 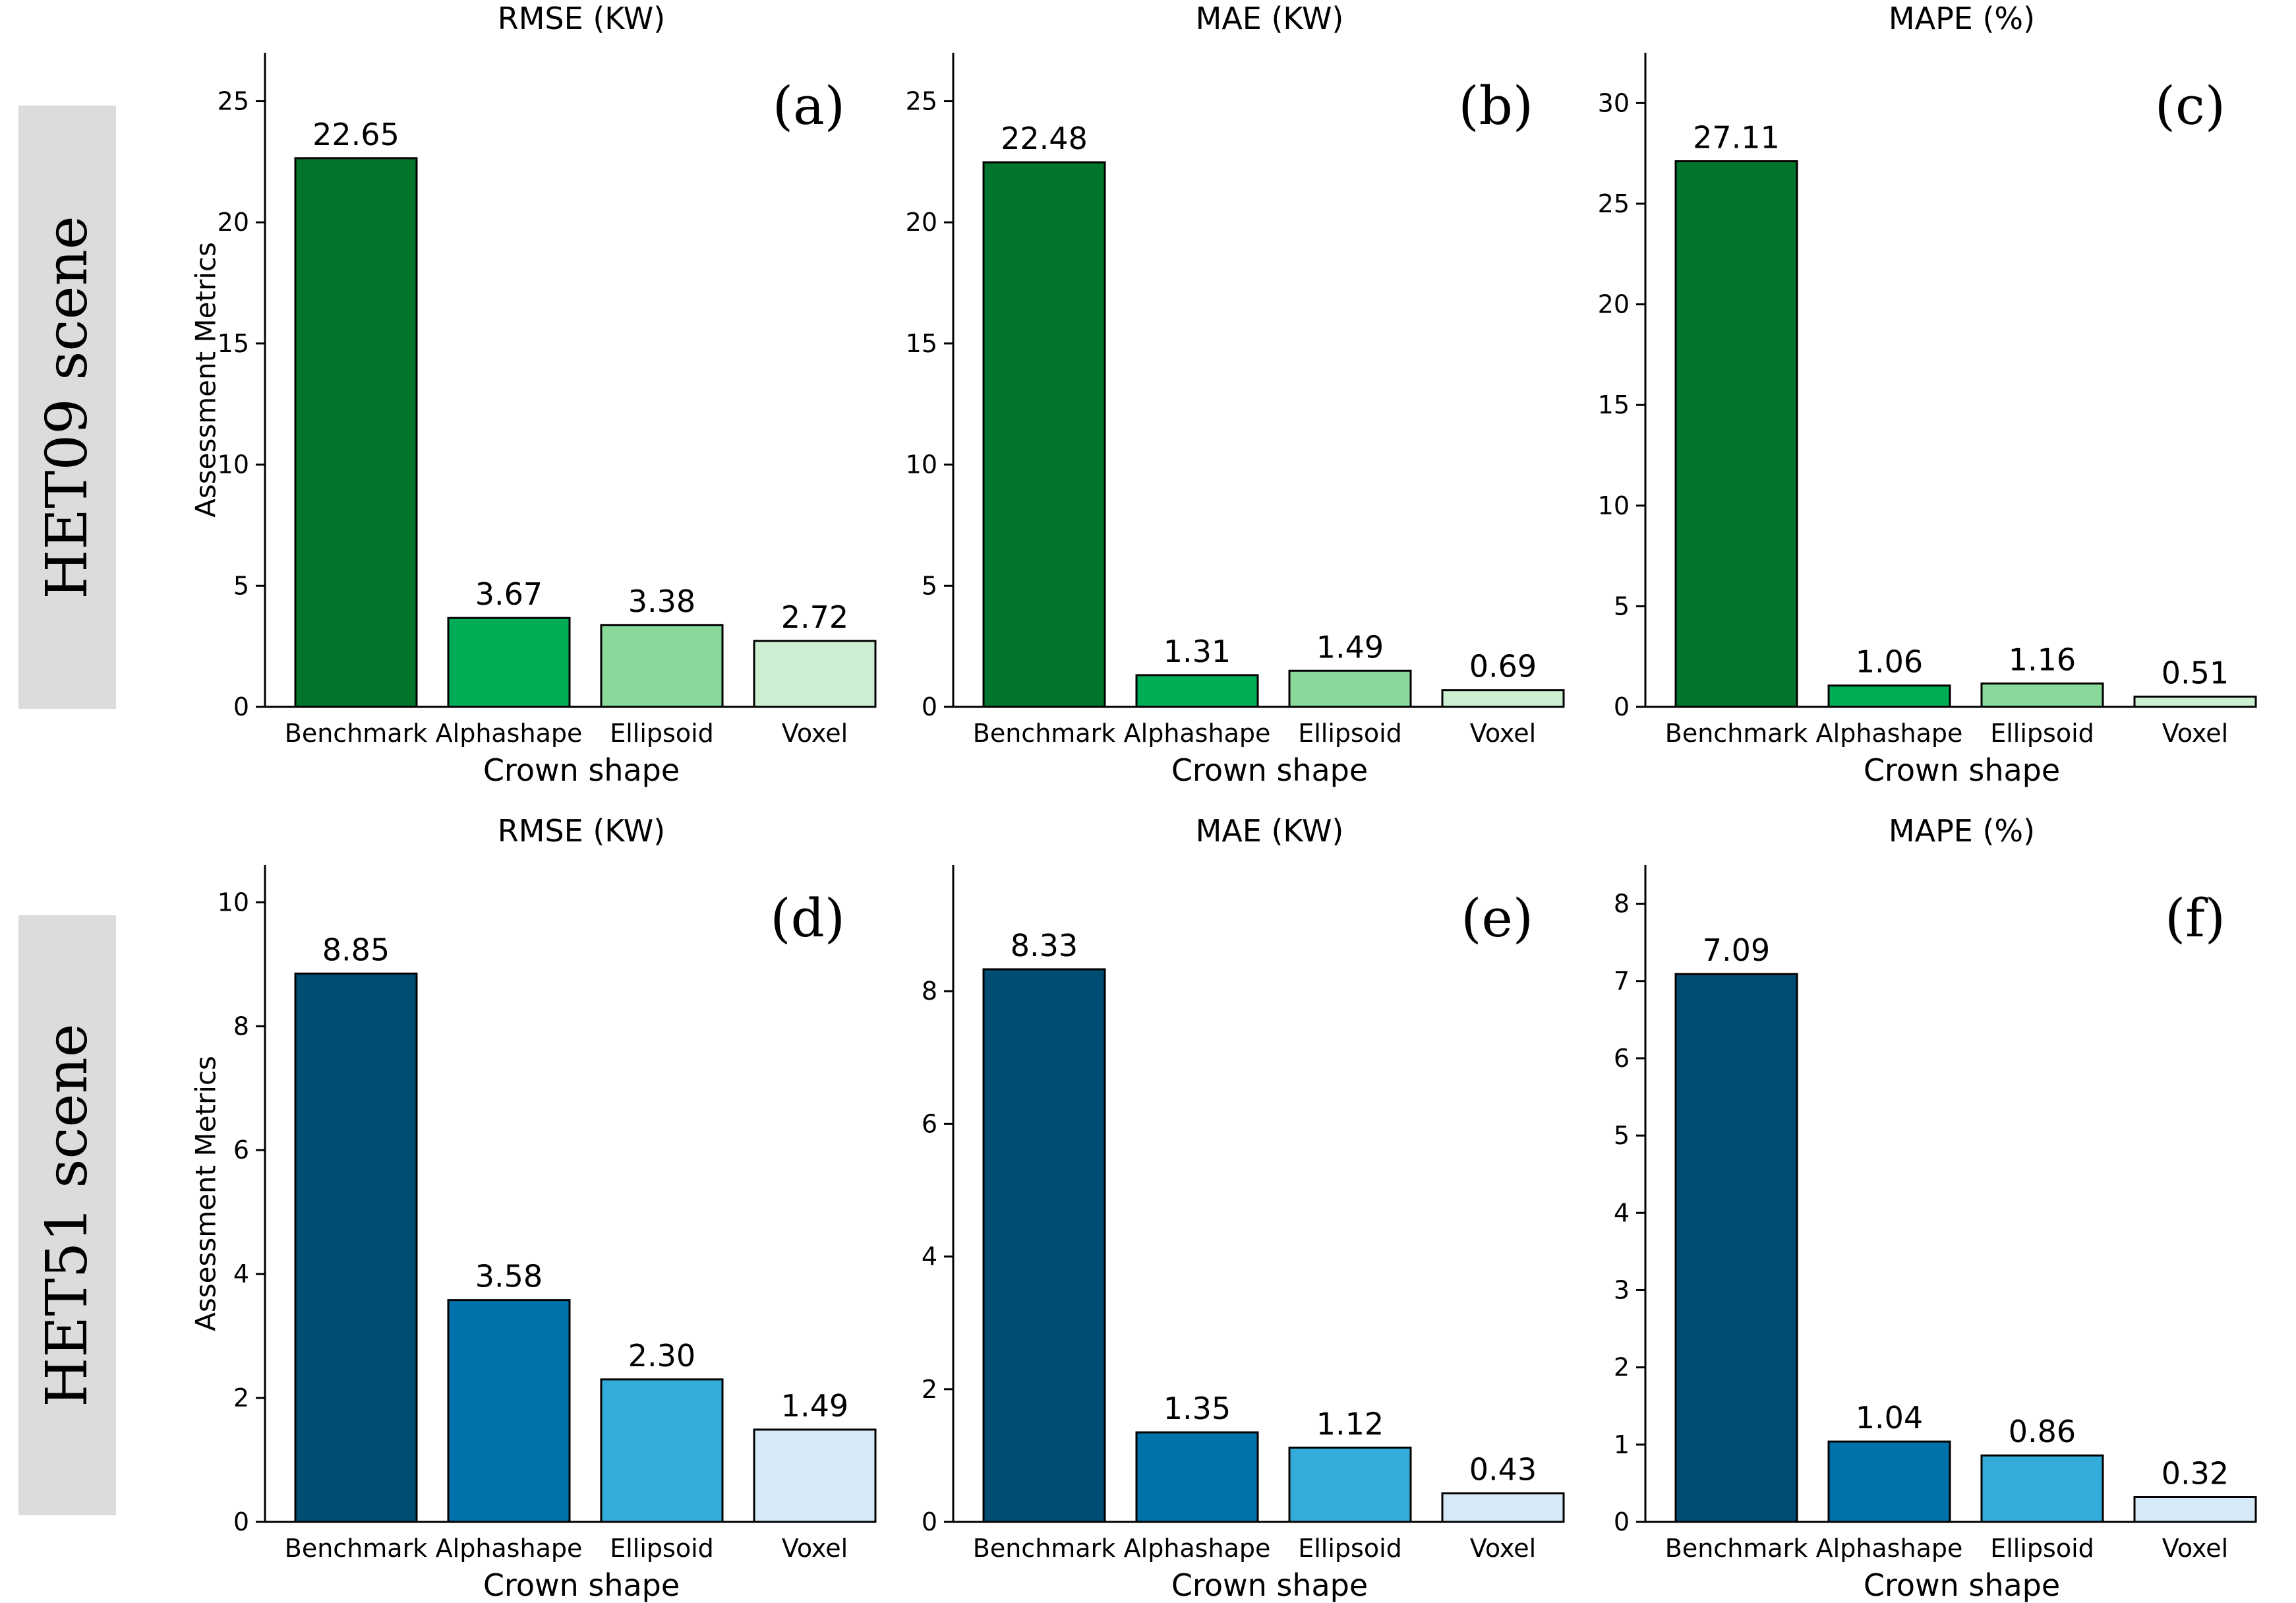 What do you see at coordinates (356, 949) in the screenshot?
I see `bar-value-label: 8.85` at bounding box center [356, 949].